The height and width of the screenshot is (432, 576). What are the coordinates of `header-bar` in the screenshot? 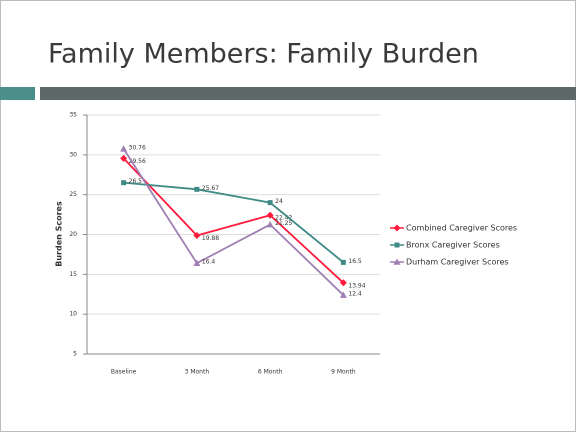 It's located at (308, 93).